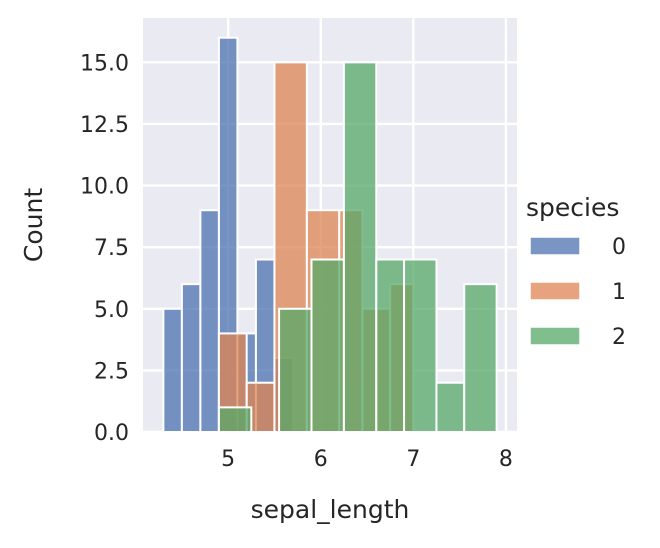 The height and width of the screenshot is (548, 660). Describe the element at coordinates (33, 225) in the screenshot. I see `y-axis-label: Count` at that location.